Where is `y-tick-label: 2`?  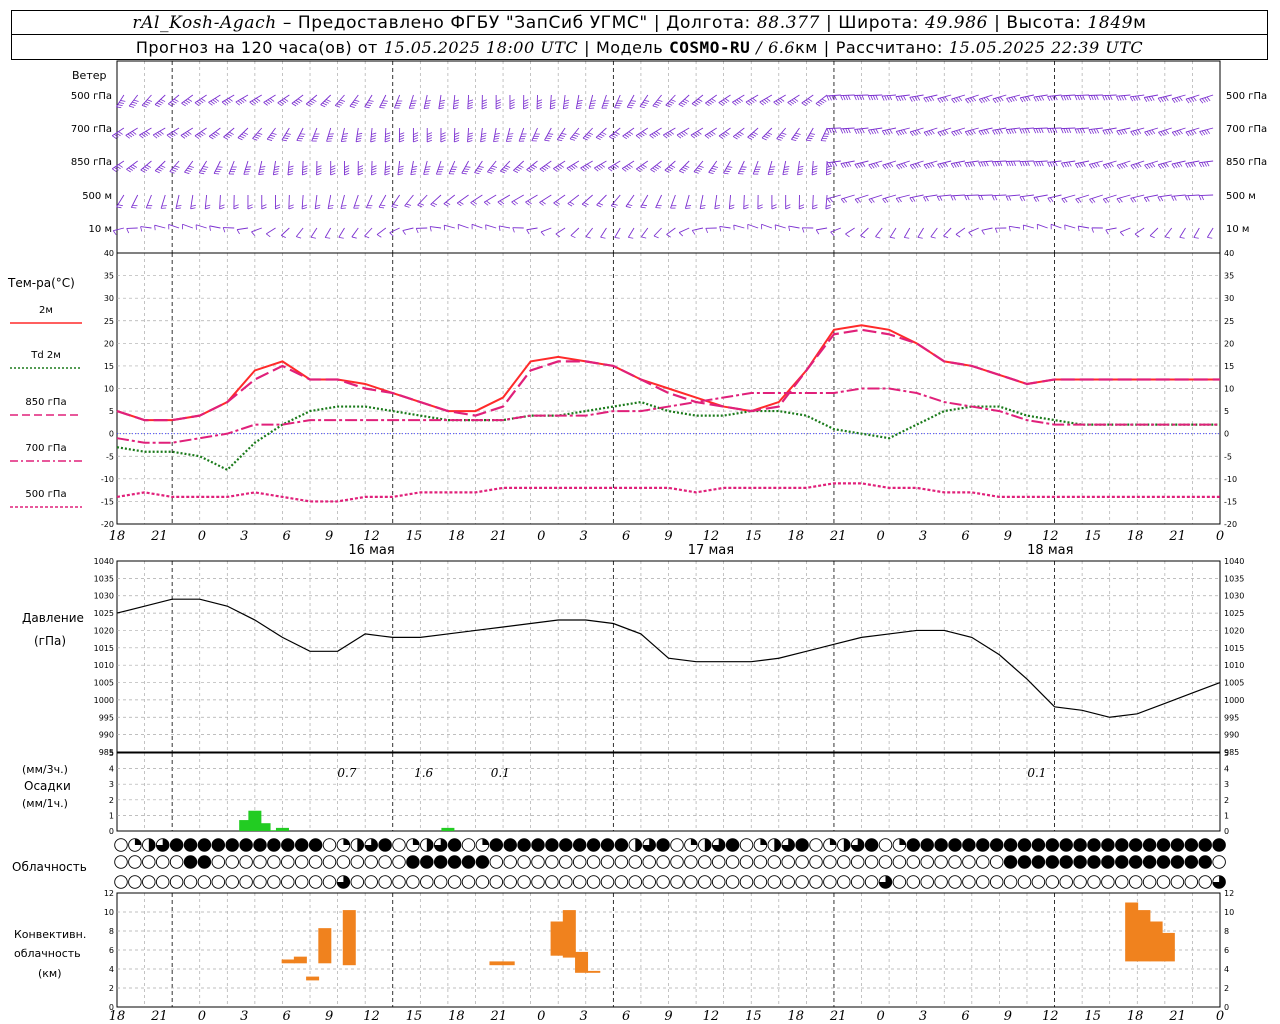
y-tick-label: 2 is located at coordinates (1226, 988).